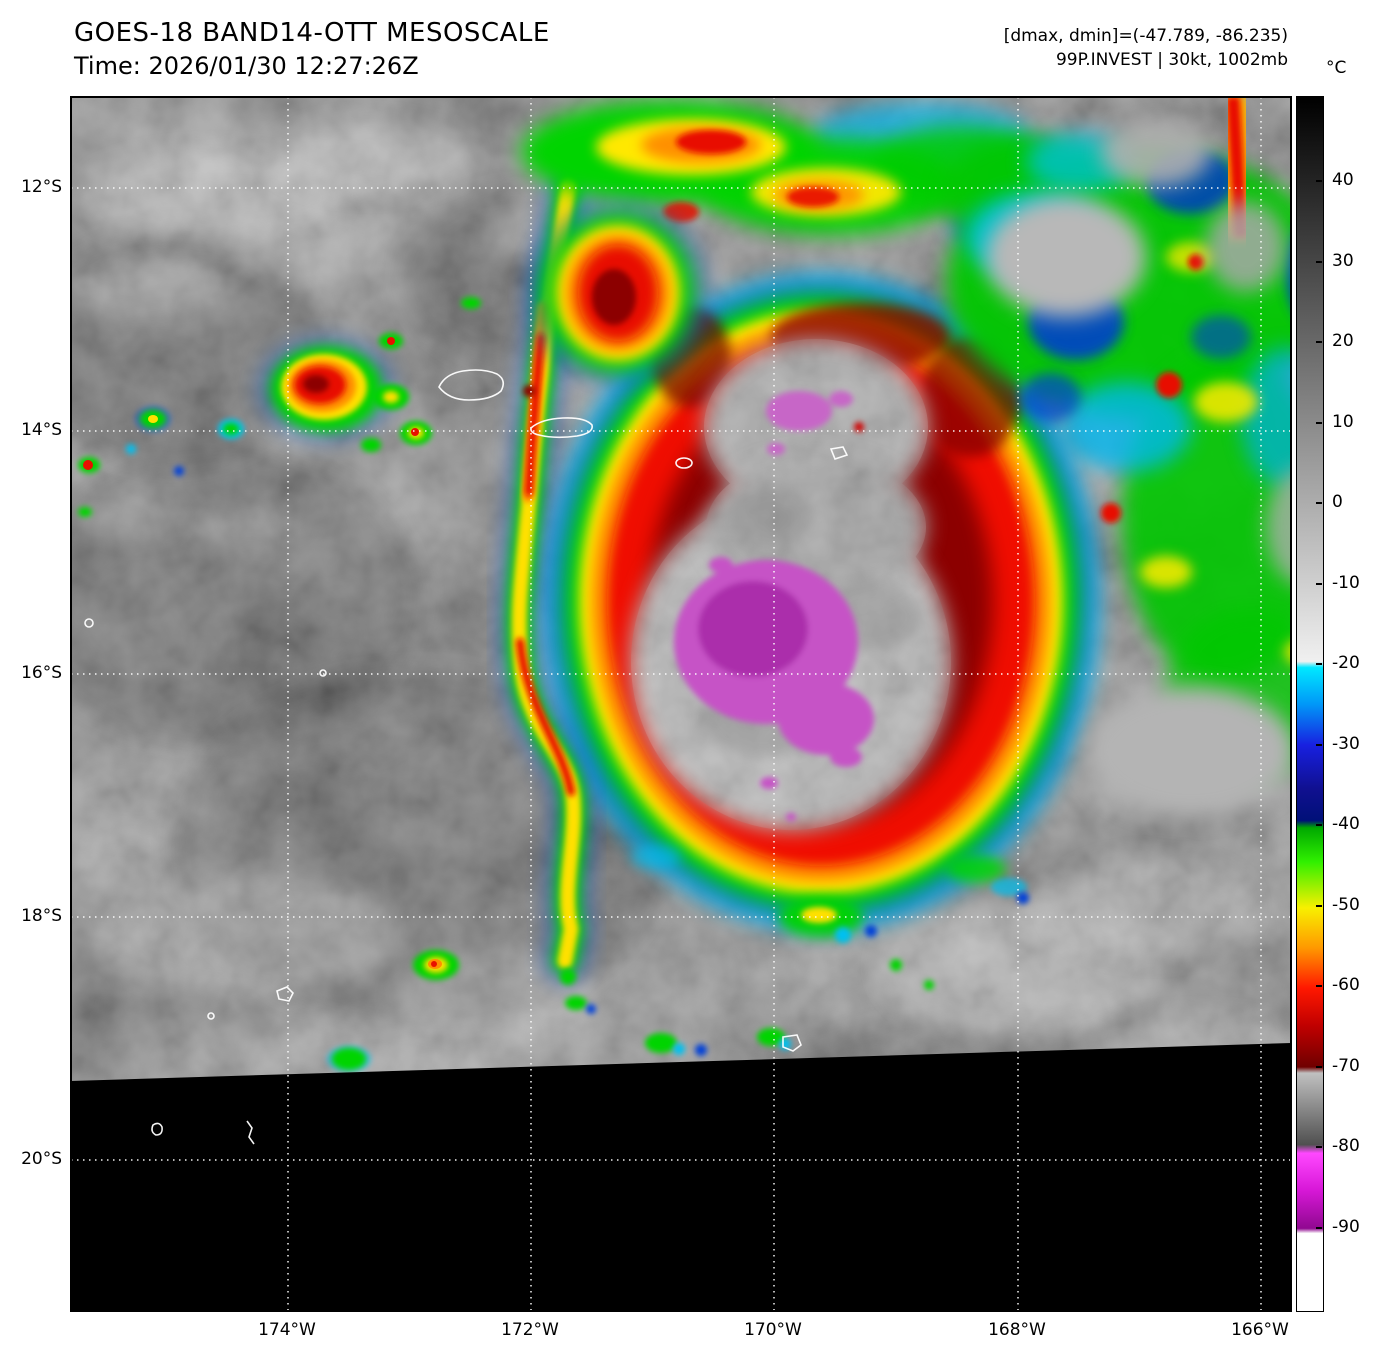 The width and height of the screenshot is (1388, 1359). What do you see at coordinates (1343, 180) in the screenshot?
I see `colorbar-tick-label: 40` at bounding box center [1343, 180].